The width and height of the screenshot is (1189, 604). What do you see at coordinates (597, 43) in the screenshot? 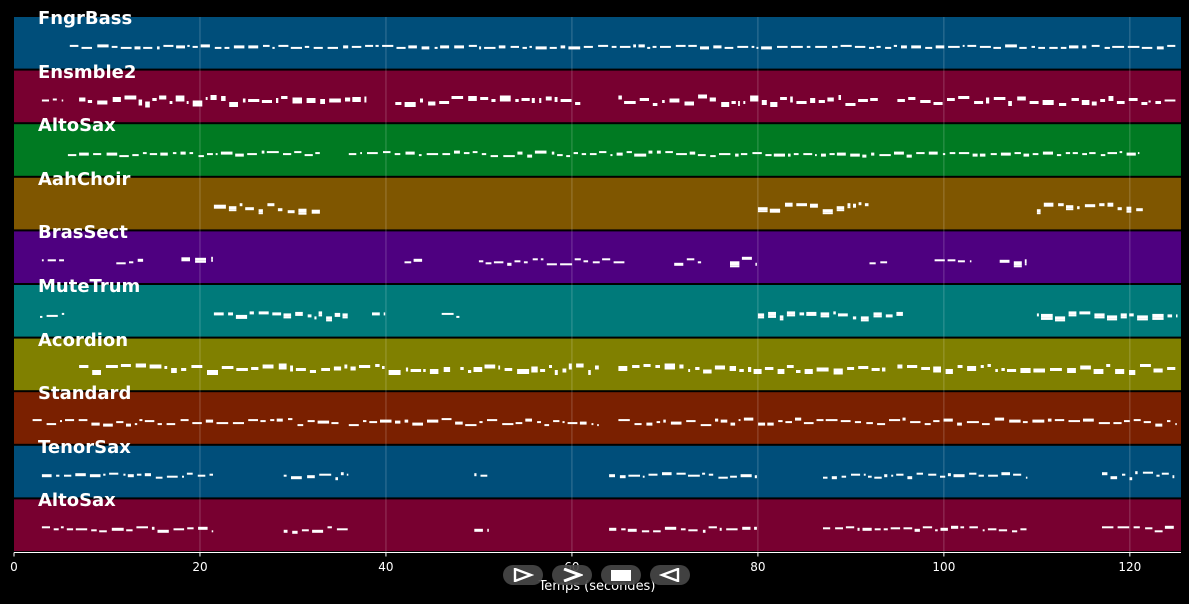
I see `track-band` at bounding box center [597, 43].